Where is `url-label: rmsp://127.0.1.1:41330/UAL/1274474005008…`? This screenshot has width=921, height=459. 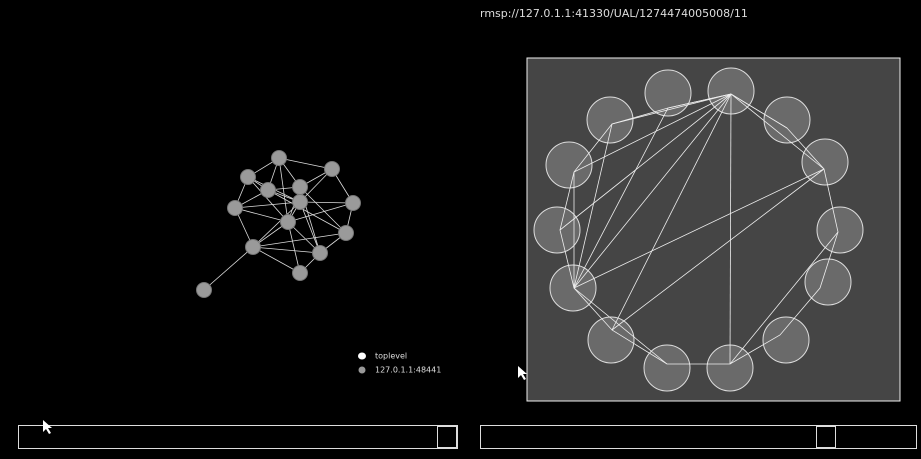 url-label: rmsp://127.0.1.1:41330/UAL/1274474005008… is located at coordinates (614, 13).